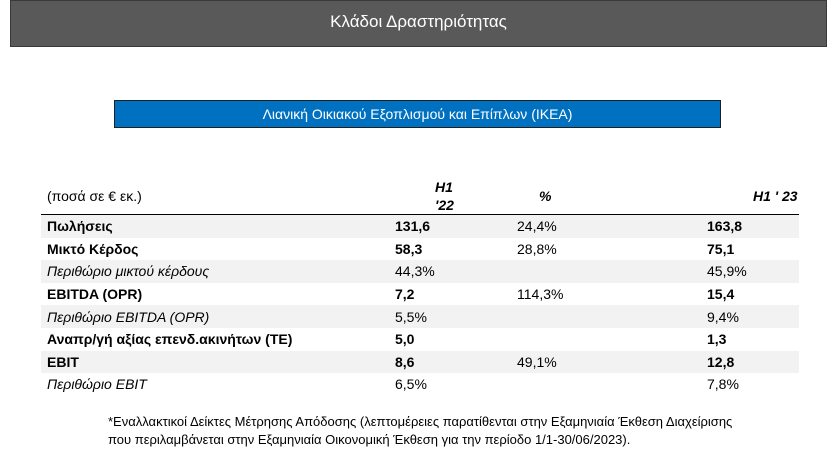 The width and height of the screenshot is (837, 465). Describe the element at coordinates (405, 339) in the screenshot. I see `cell-h1-22: 5,0` at that location.